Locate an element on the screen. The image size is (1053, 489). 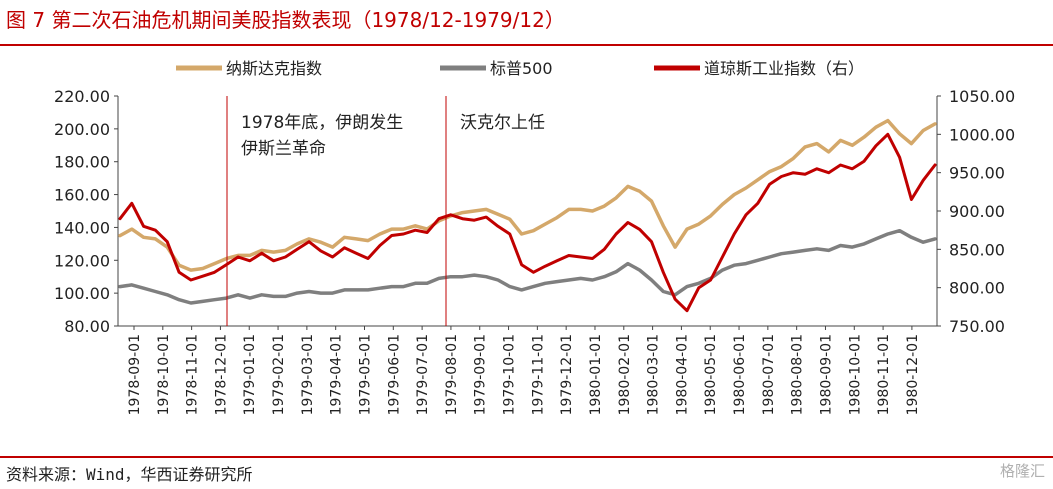
x-tick-label: 1979-08-01 is located at coordinates (452, 374).